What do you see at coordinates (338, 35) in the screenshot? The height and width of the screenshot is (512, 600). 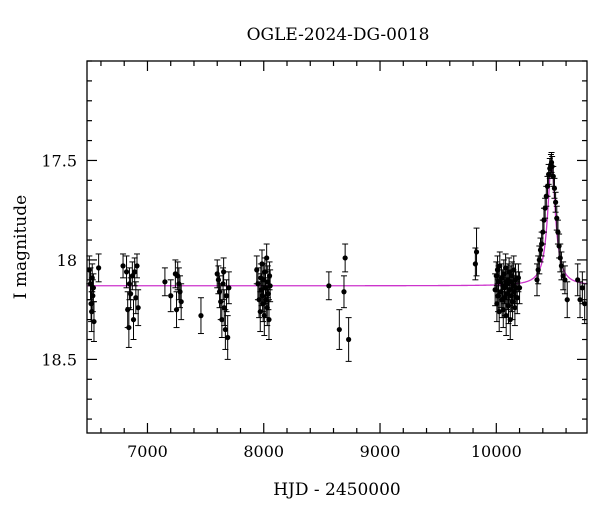 I see `chart-title: OGLE-2024-DG-0018` at bounding box center [338, 35].